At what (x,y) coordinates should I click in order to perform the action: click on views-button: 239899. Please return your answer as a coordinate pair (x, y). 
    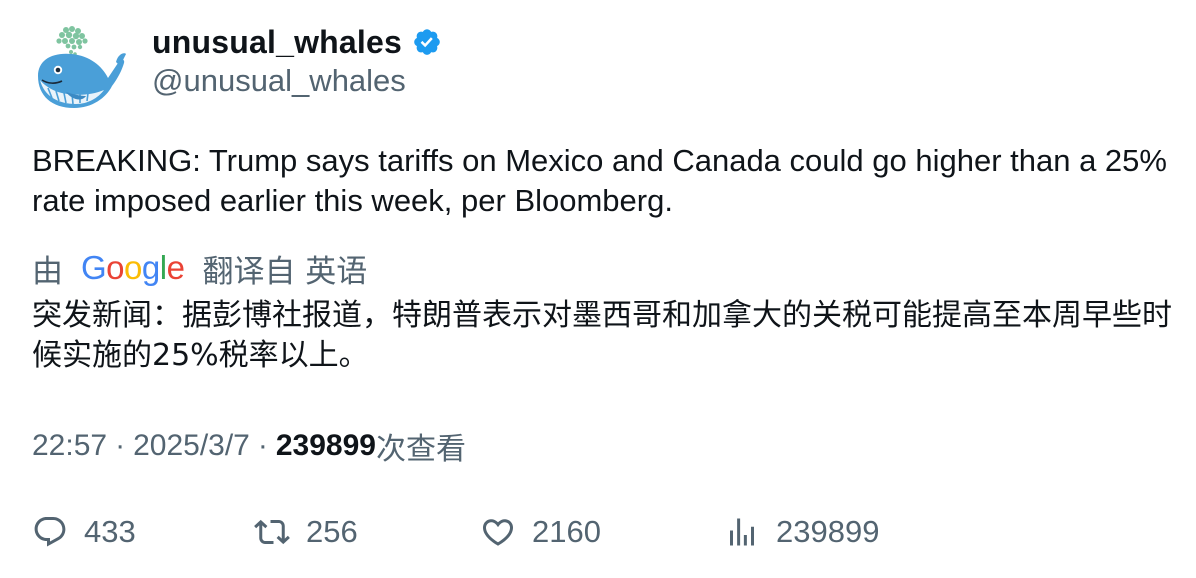
    Looking at the image, I should click on (801, 532).